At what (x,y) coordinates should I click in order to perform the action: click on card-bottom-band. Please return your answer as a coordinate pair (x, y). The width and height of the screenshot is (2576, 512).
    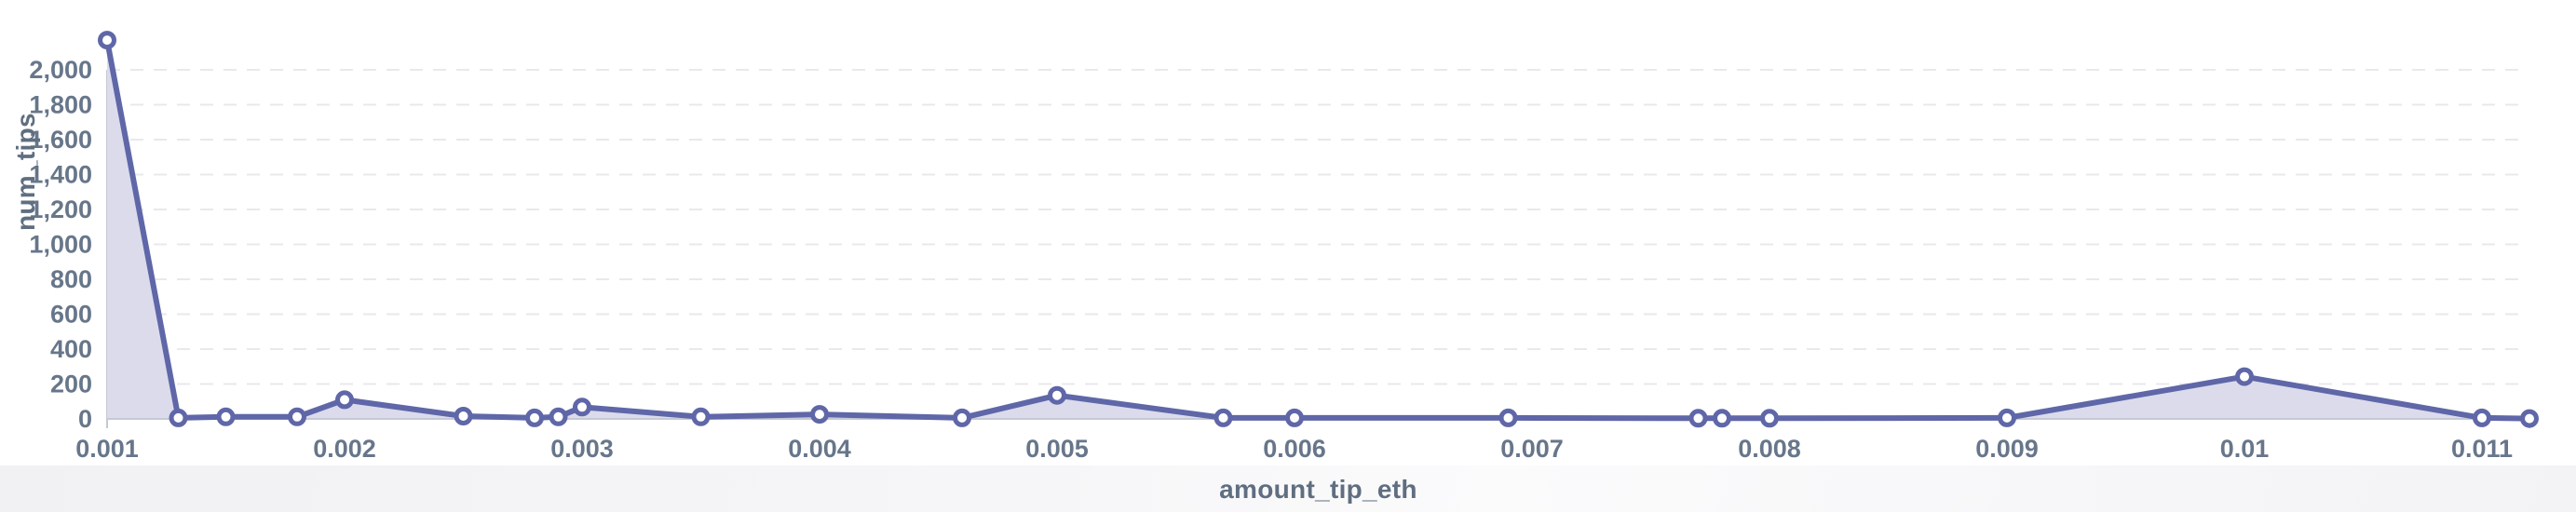
    Looking at the image, I should click on (1288, 488).